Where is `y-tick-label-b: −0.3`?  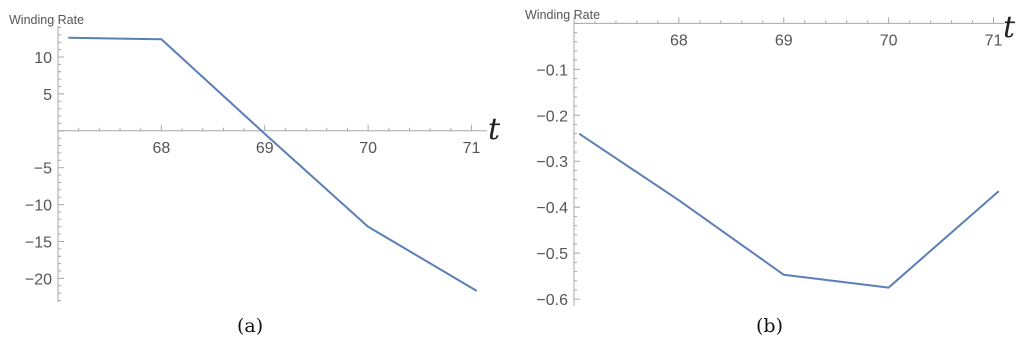 y-tick-label-b: −0.3 is located at coordinates (552, 162).